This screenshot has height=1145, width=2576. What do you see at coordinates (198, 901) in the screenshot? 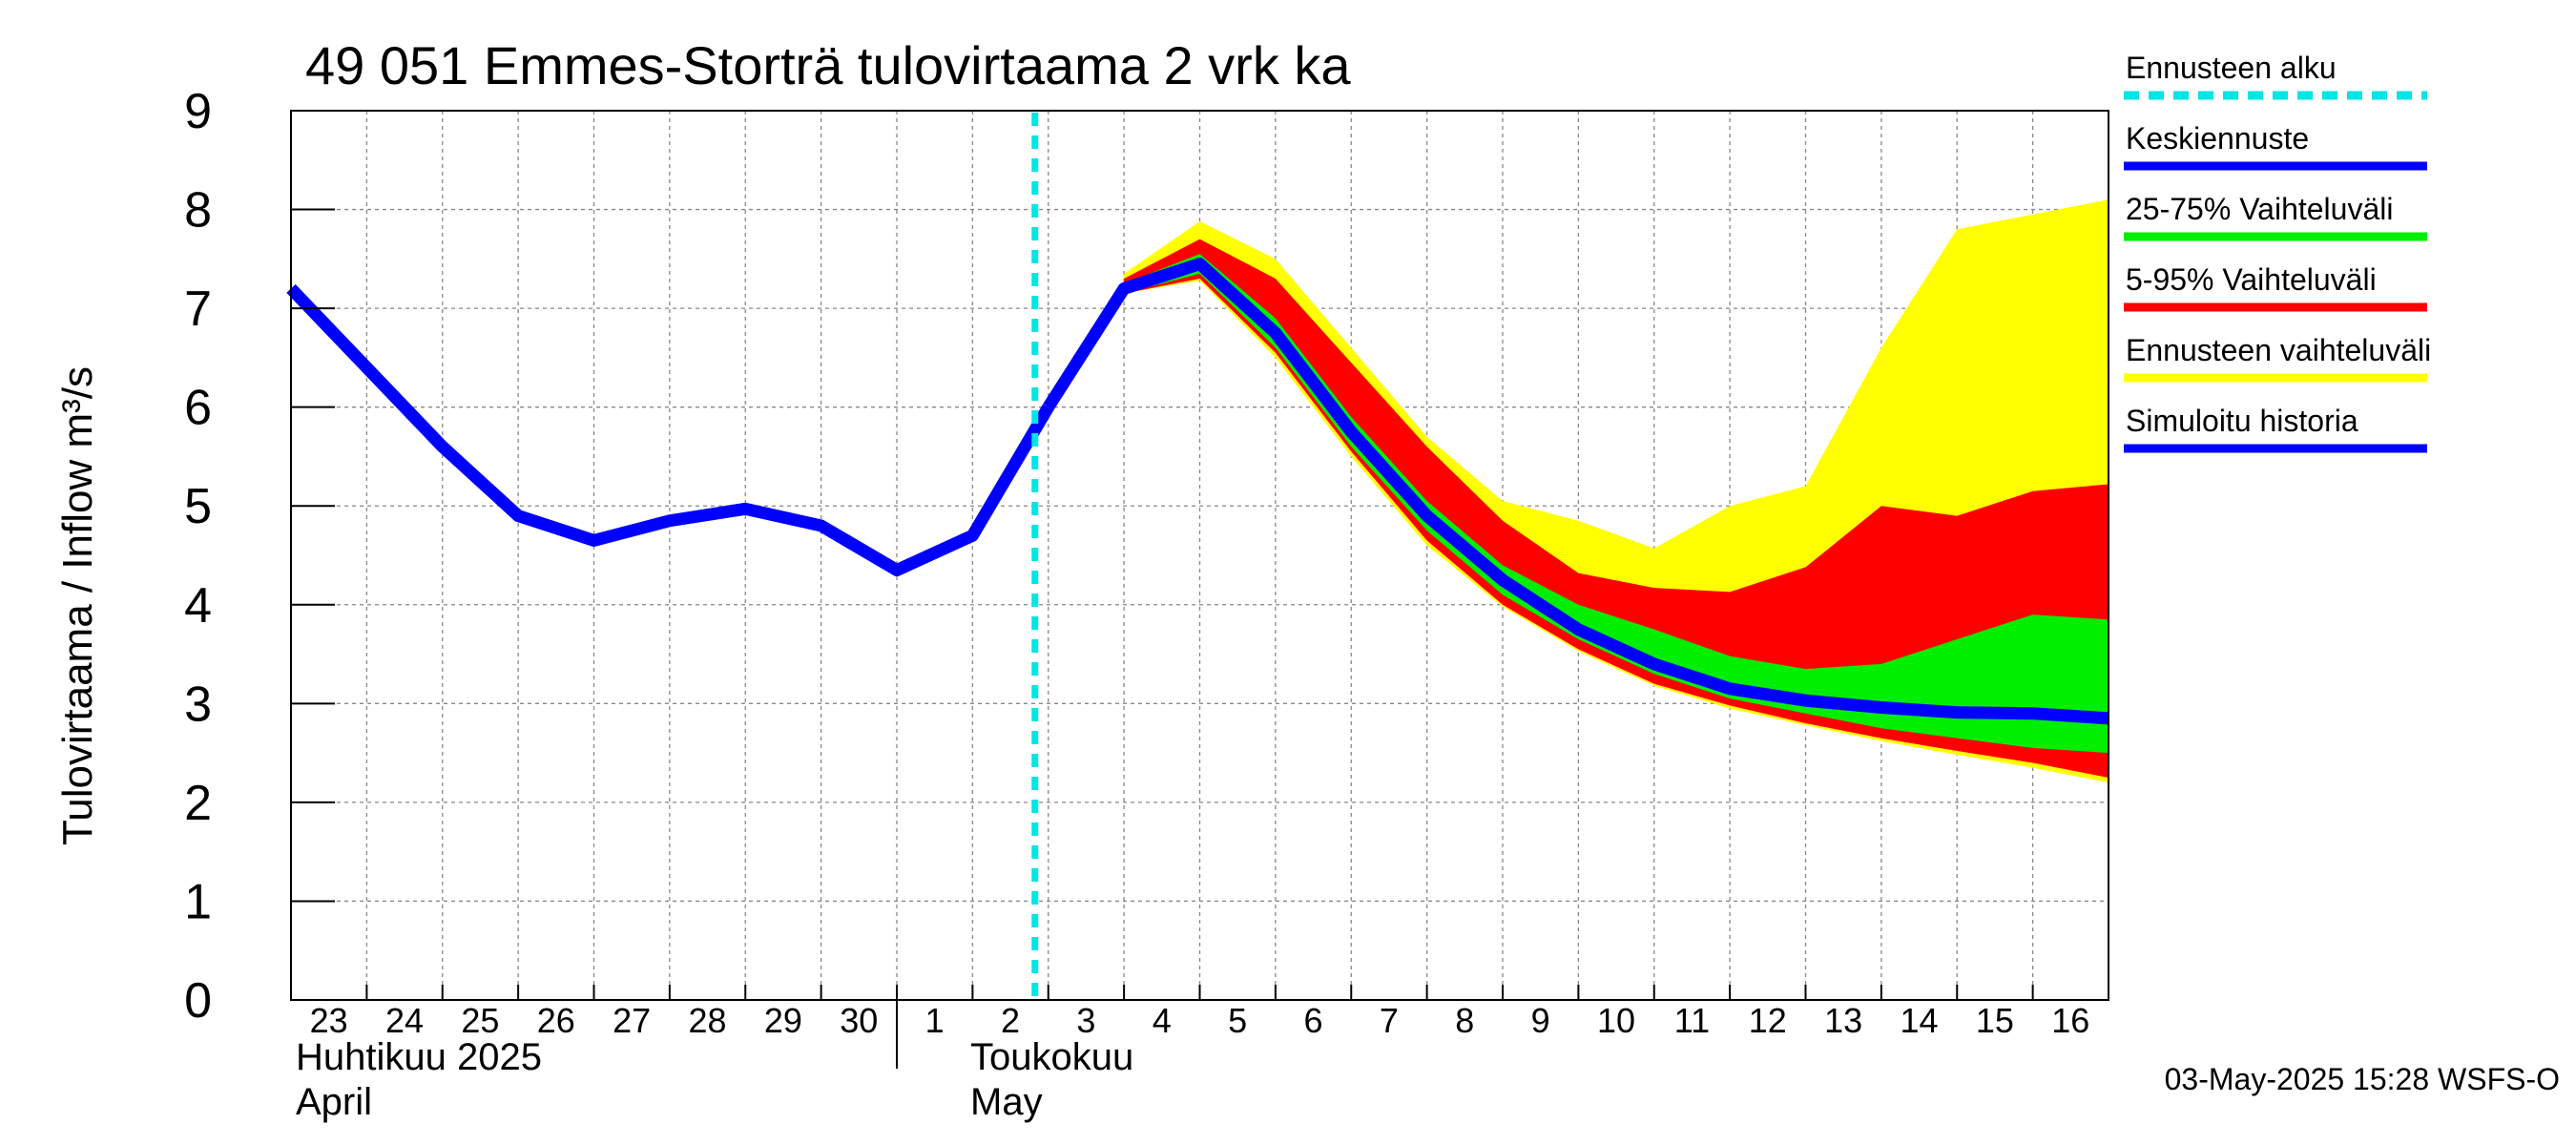
I see `y-tick-label: 1` at bounding box center [198, 901].